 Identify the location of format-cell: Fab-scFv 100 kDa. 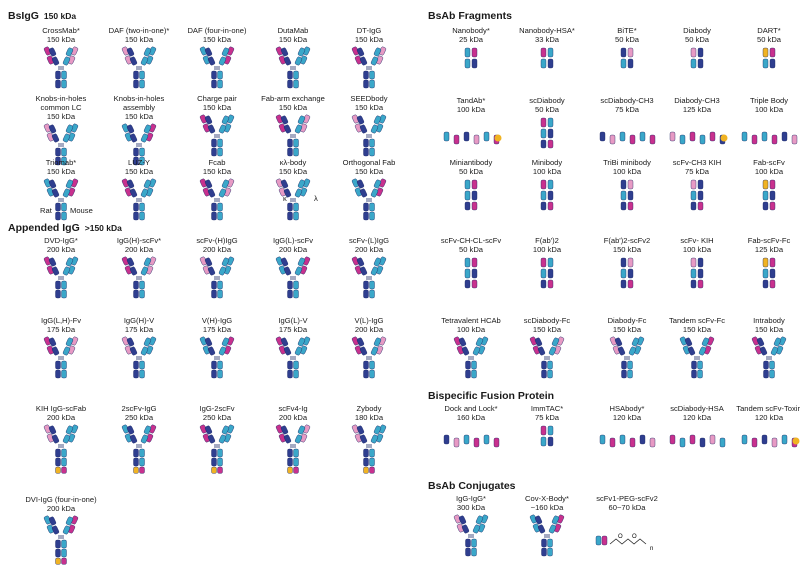
(765, 196).